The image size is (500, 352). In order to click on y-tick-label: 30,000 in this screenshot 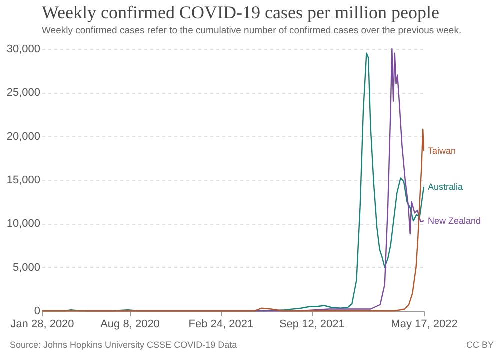, I will do `click(23, 50)`.